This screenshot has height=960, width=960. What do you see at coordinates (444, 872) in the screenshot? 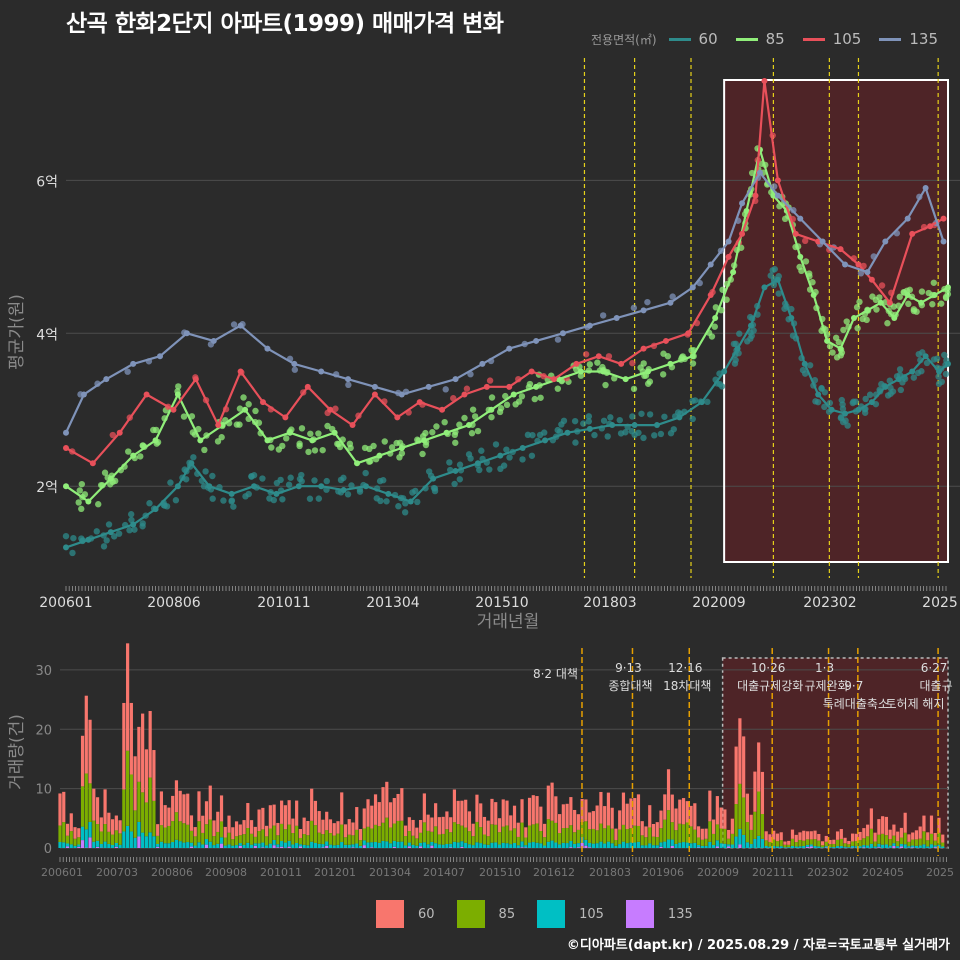
I see `volume-x-tick-label: 201407` at bounding box center [444, 872].